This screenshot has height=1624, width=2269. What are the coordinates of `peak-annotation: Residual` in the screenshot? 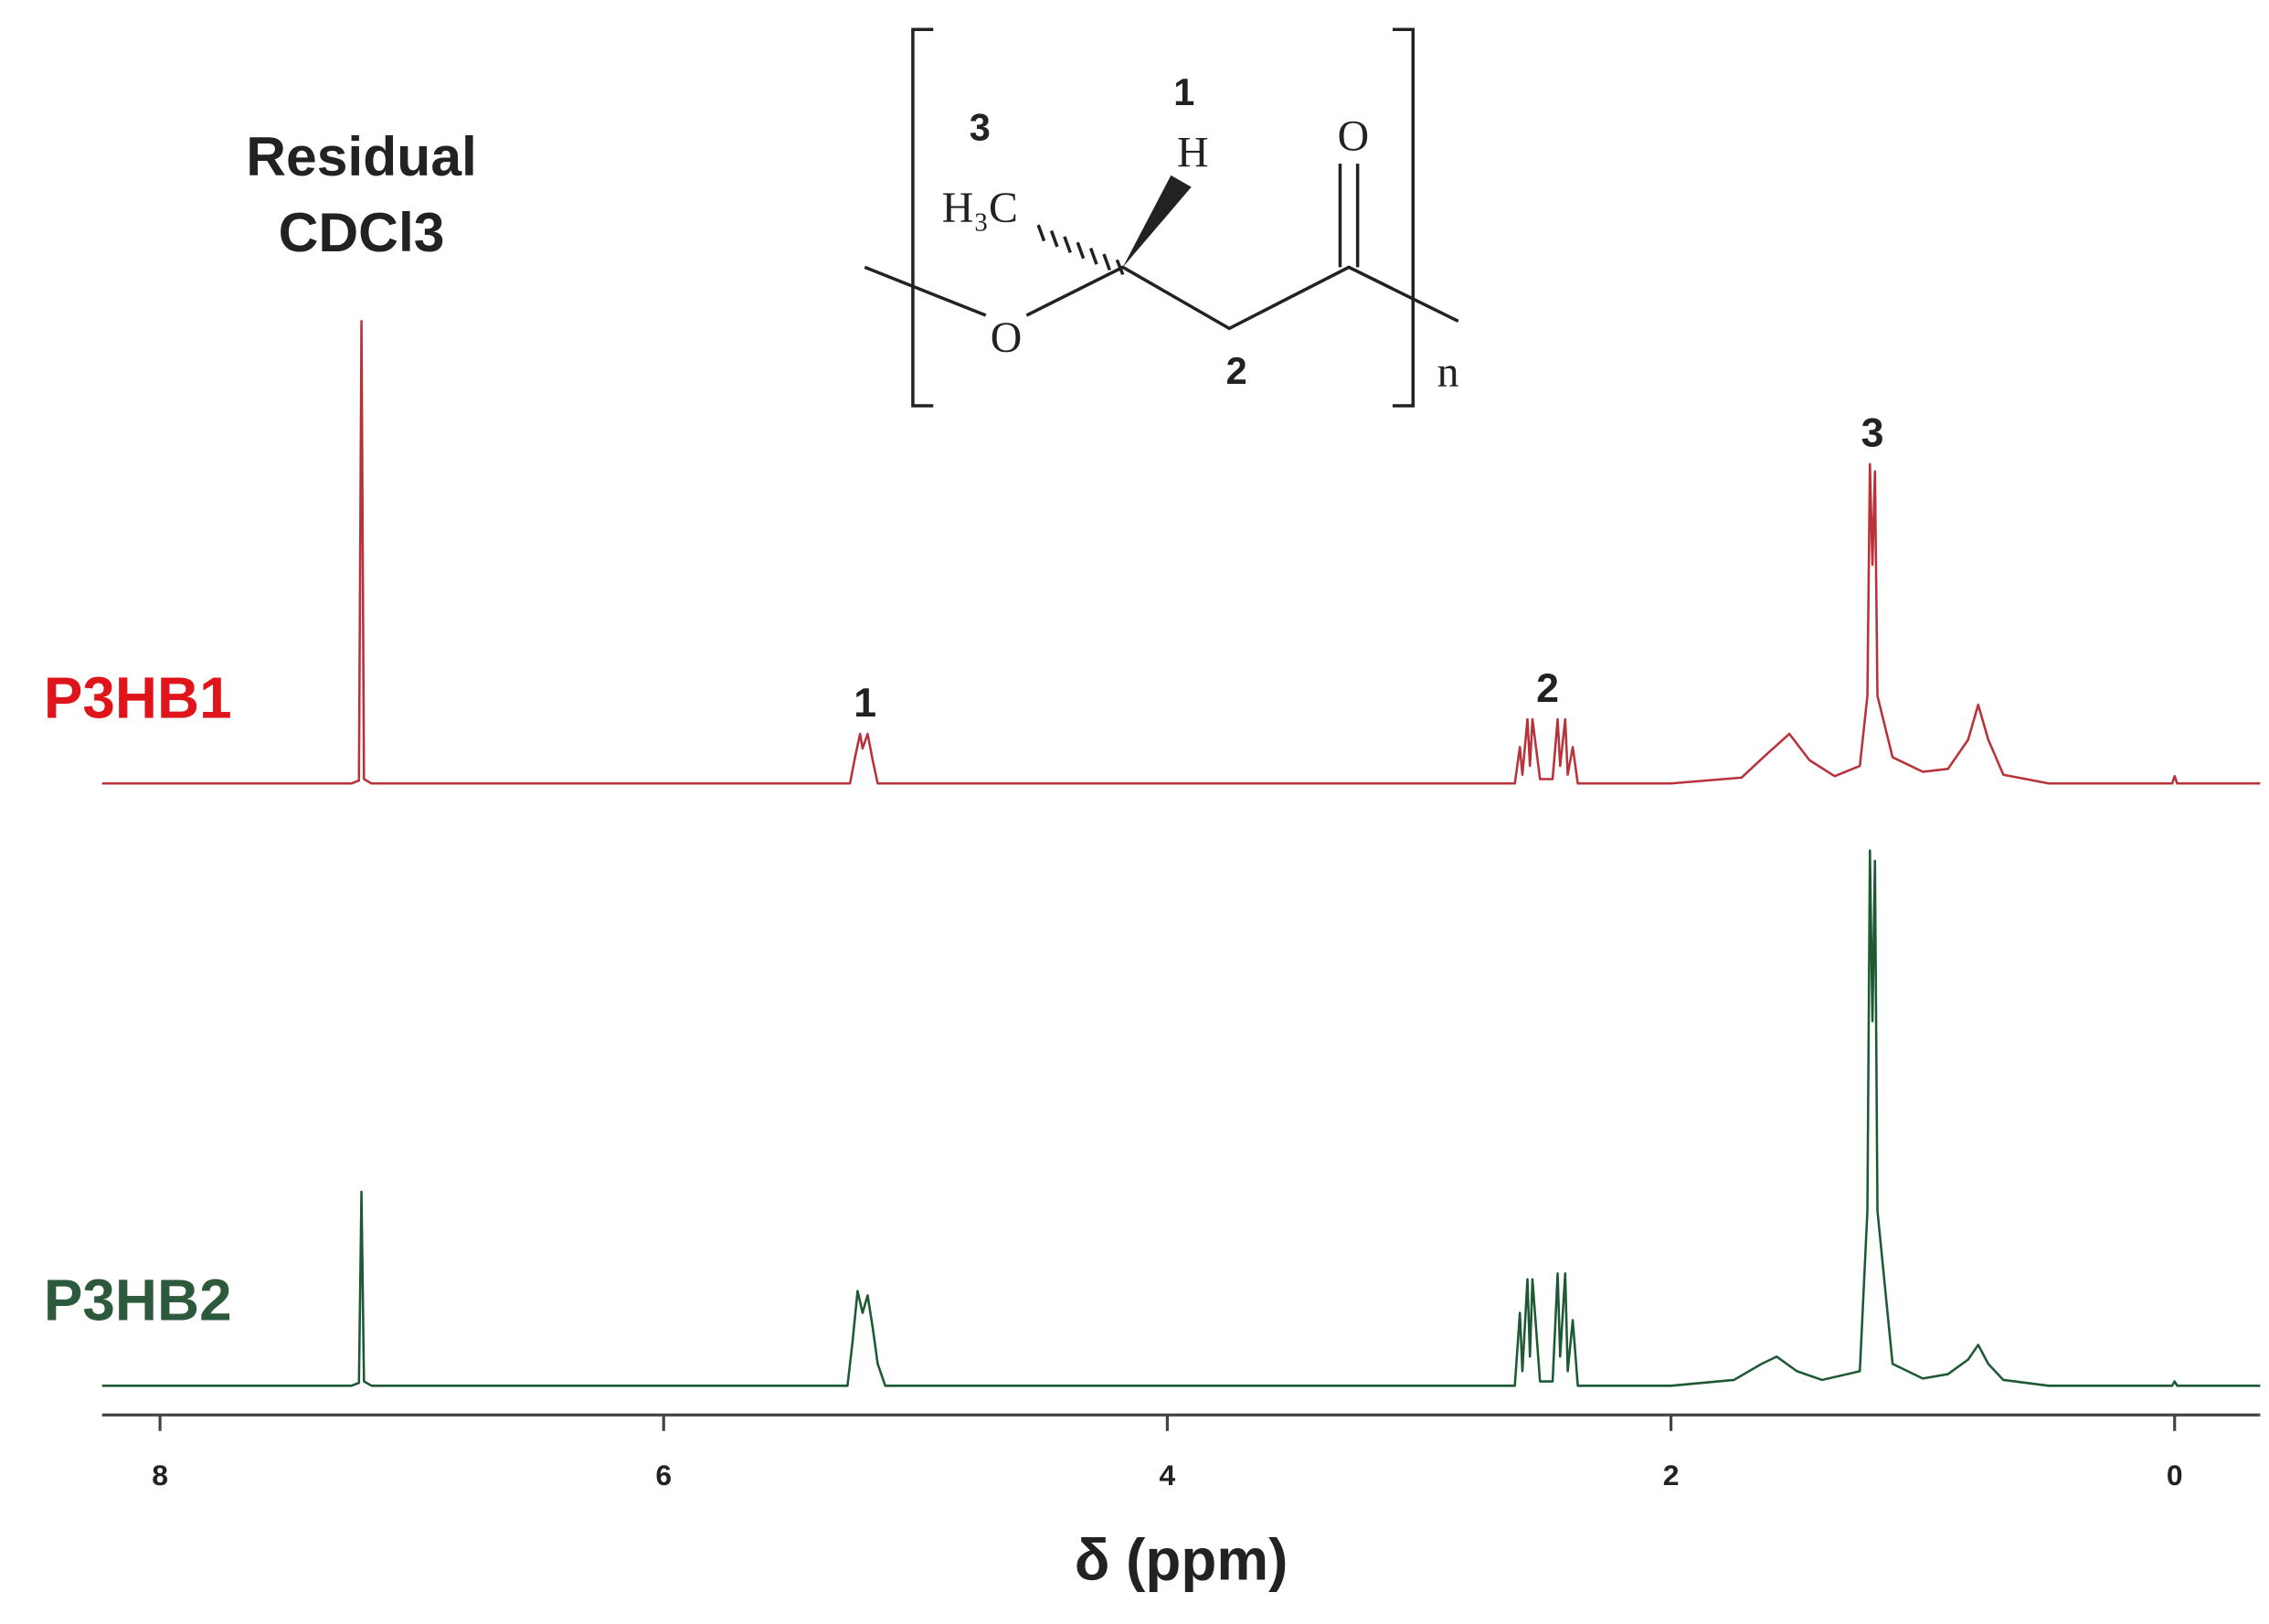 It's located at (361, 156).